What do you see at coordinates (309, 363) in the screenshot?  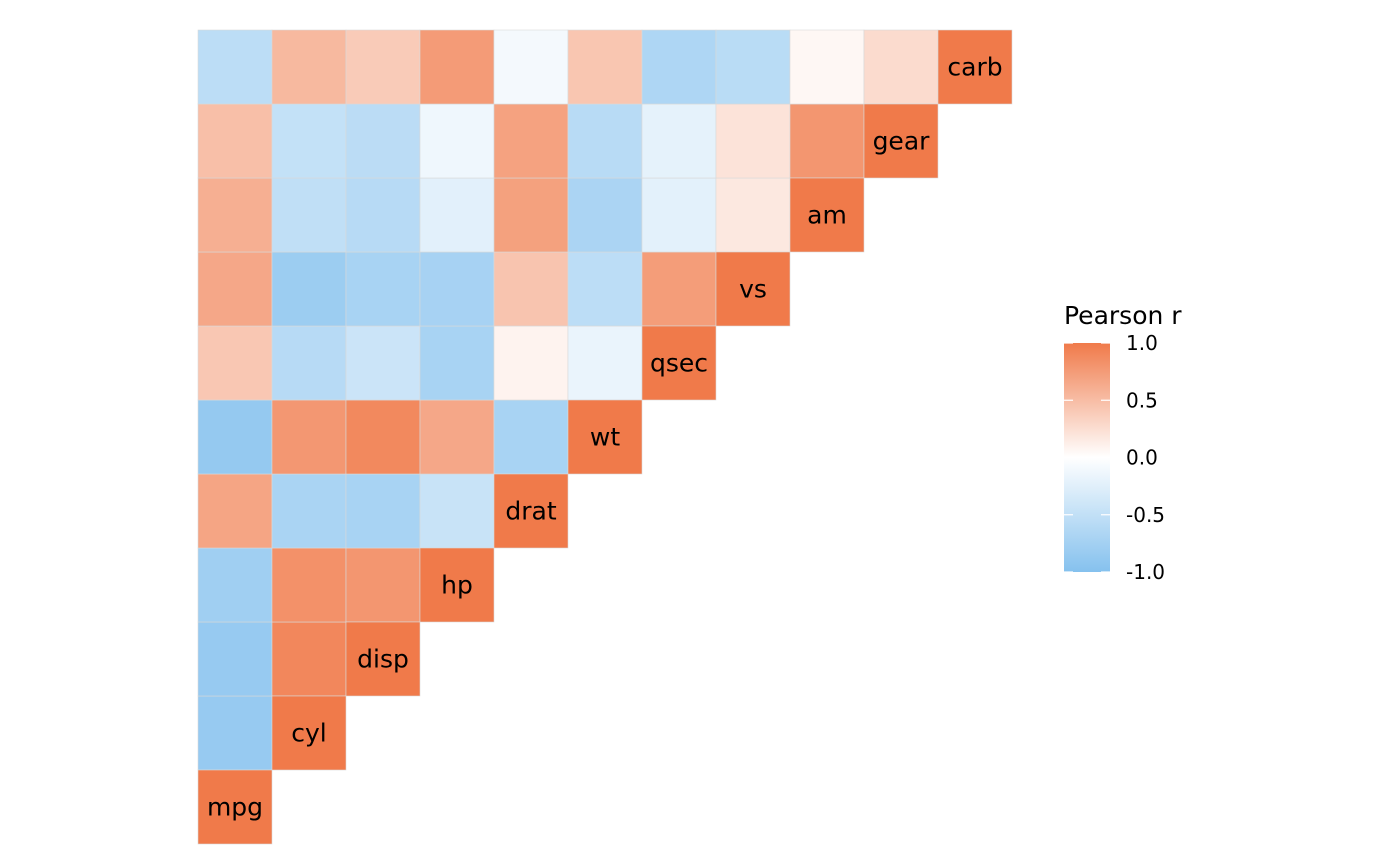 I see `cell-qsec-cyl` at bounding box center [309, 363].